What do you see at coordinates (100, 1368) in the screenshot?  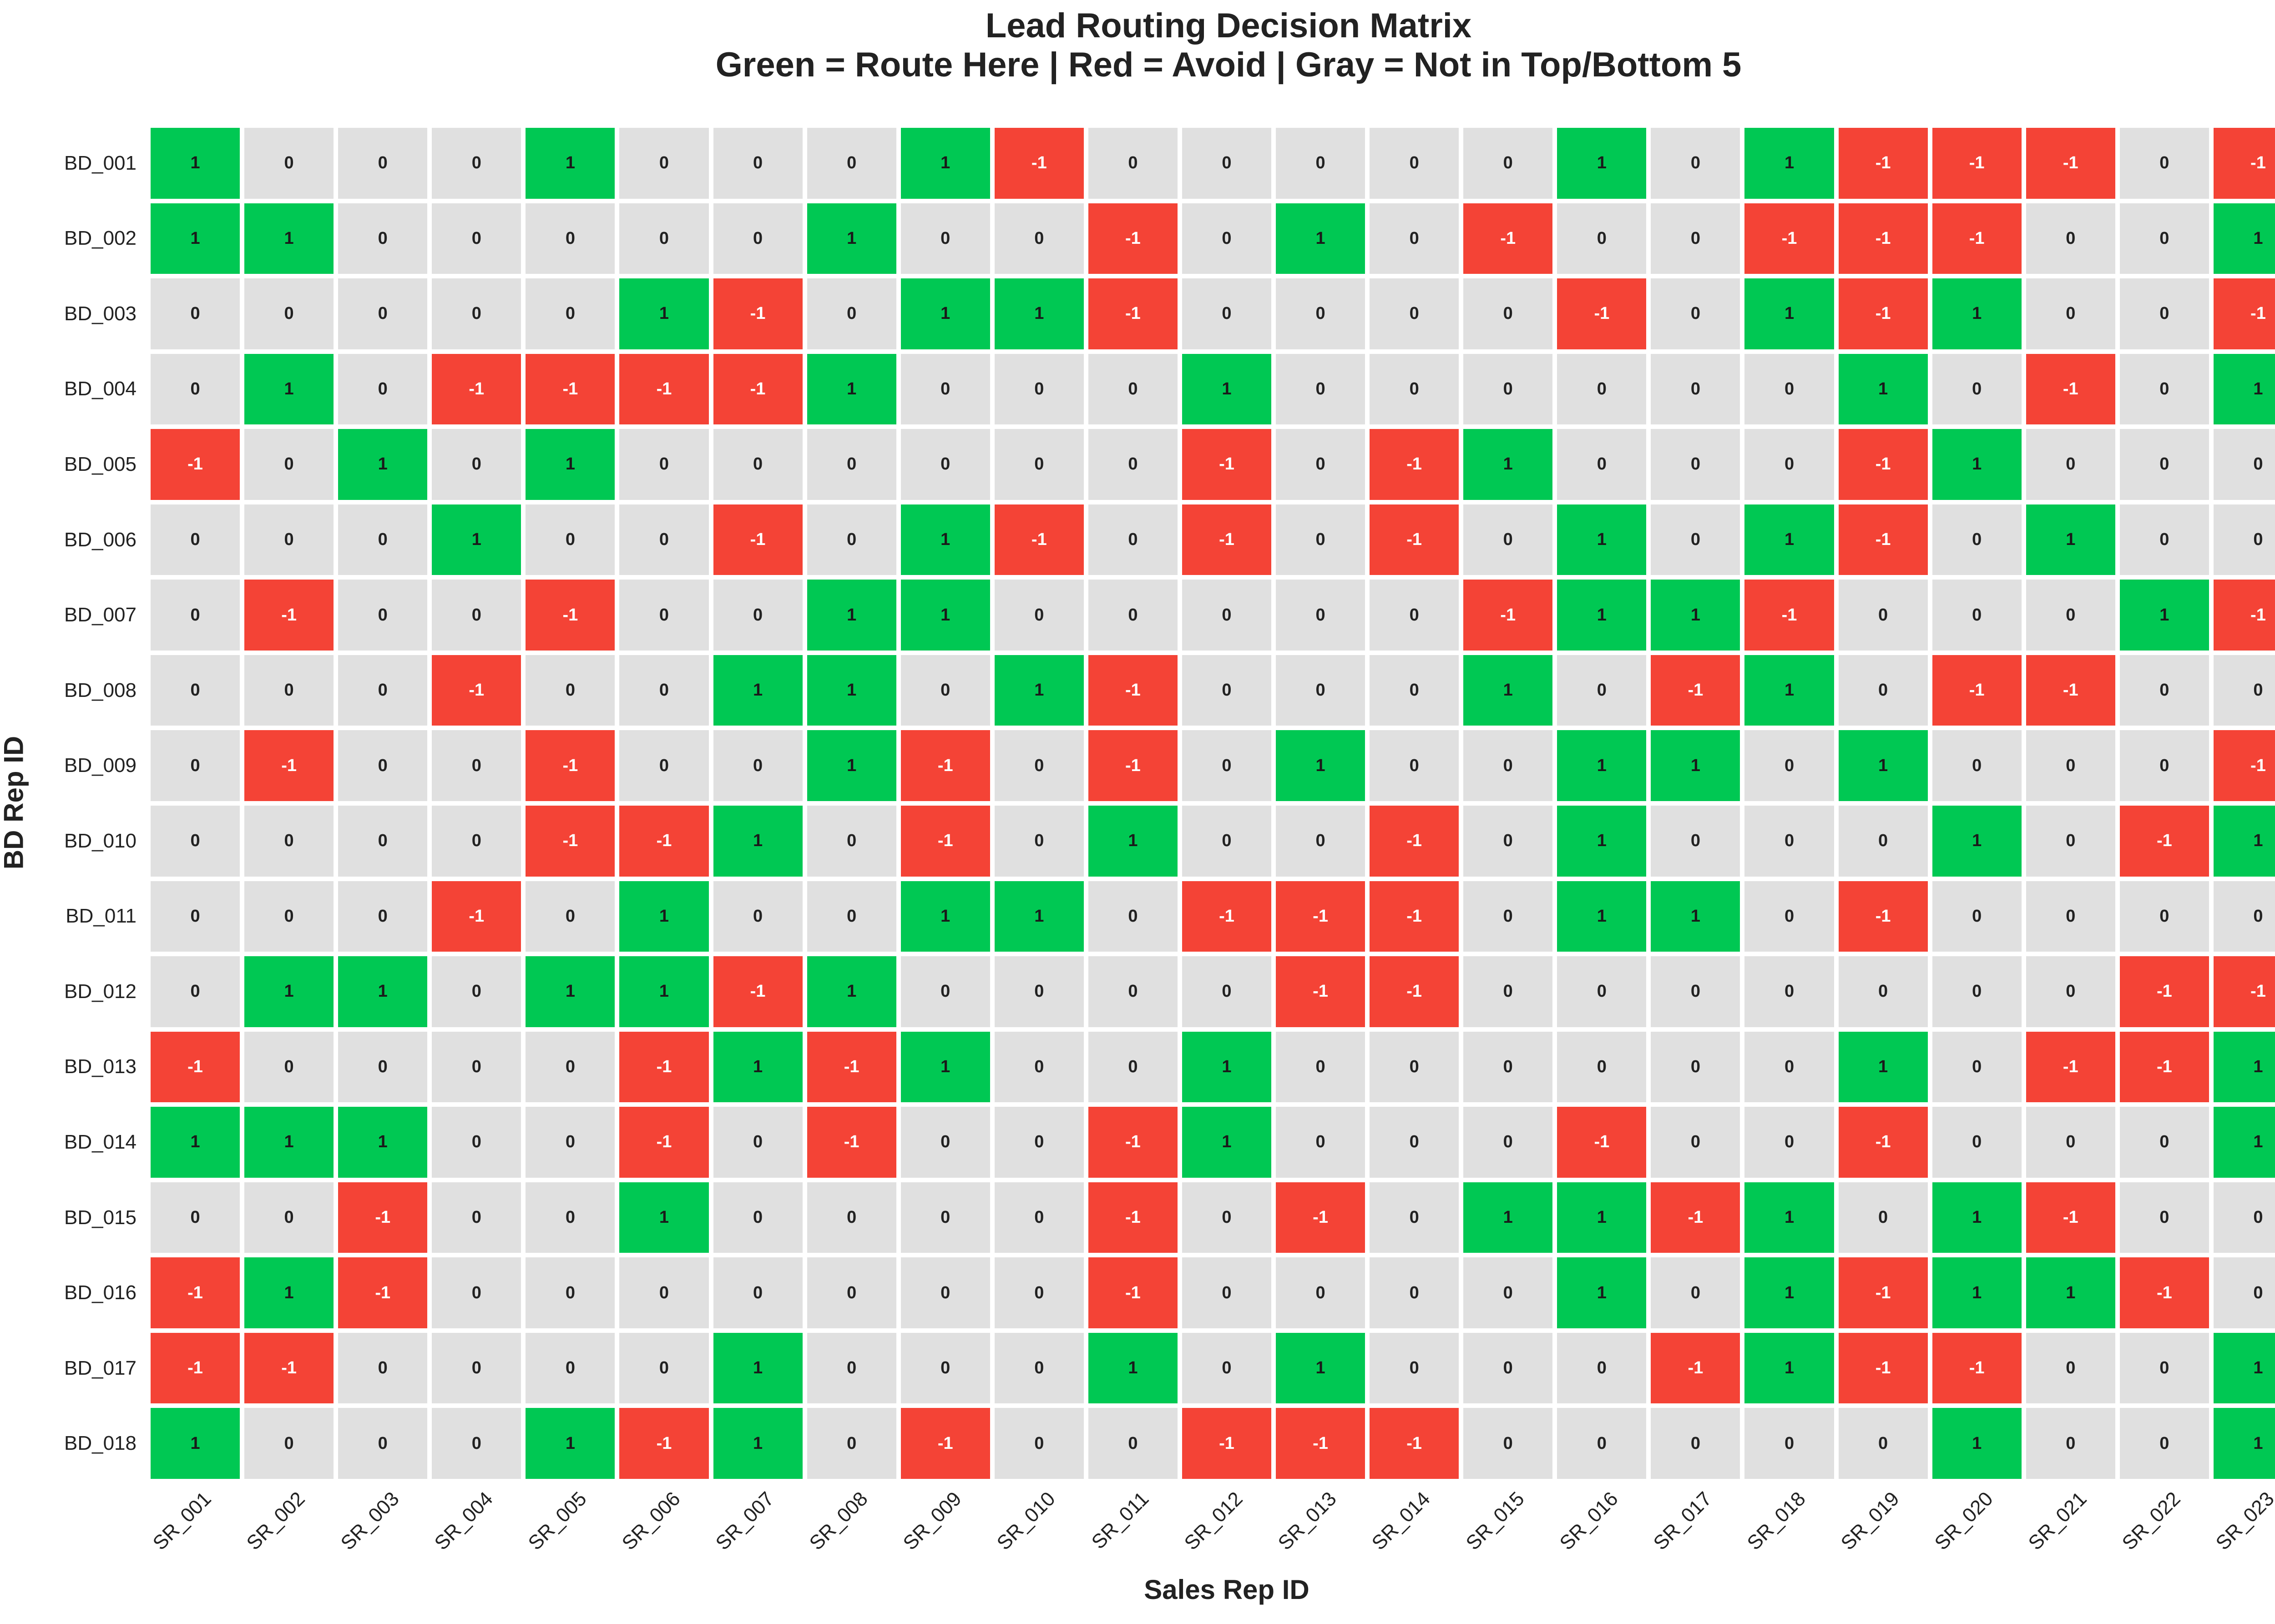 I see `y-tick-label: BD_017` at bounding box center [100, 1368].